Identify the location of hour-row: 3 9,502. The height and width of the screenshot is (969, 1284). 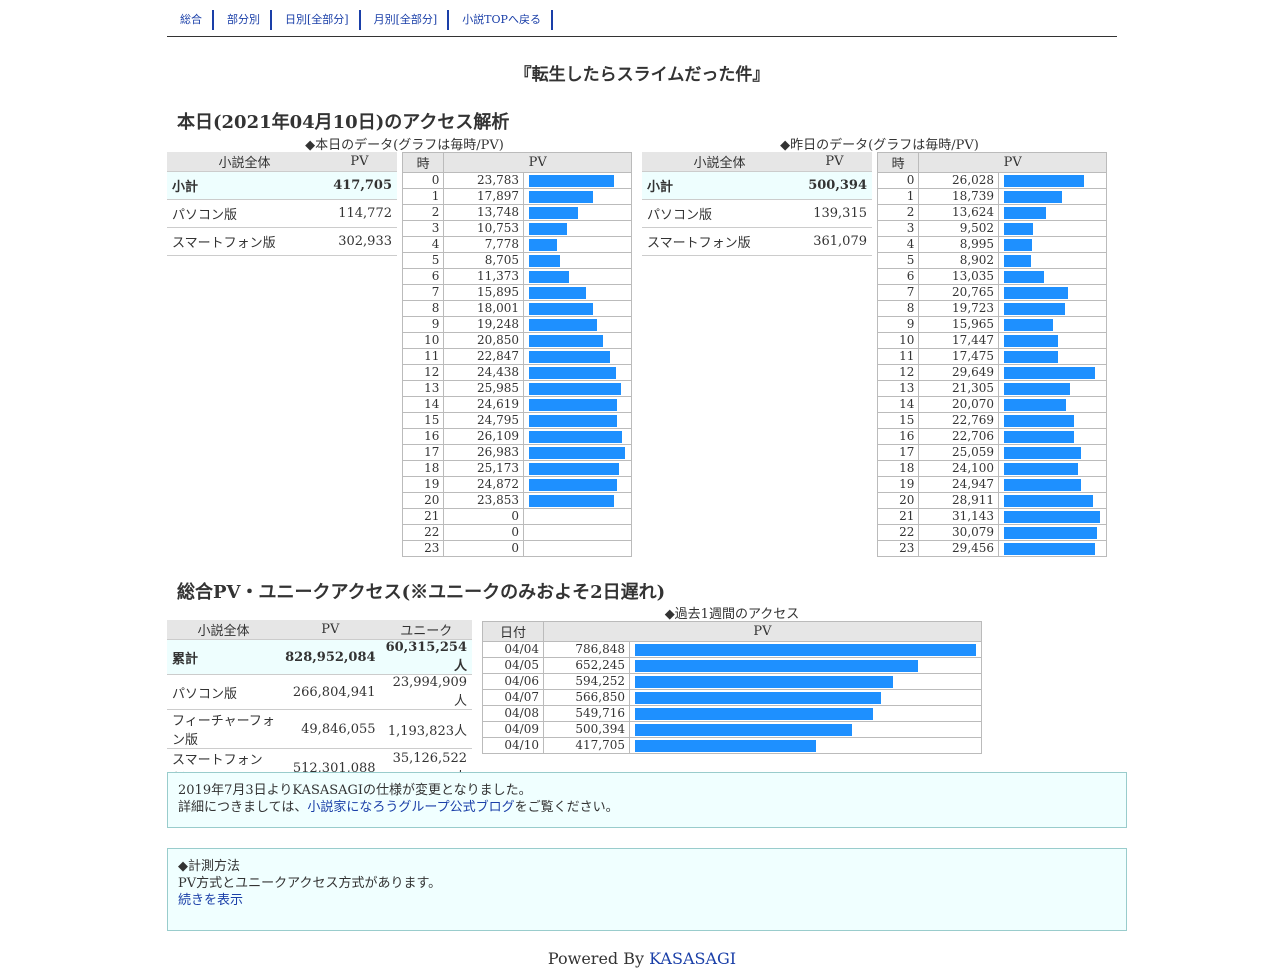
(991, 228).